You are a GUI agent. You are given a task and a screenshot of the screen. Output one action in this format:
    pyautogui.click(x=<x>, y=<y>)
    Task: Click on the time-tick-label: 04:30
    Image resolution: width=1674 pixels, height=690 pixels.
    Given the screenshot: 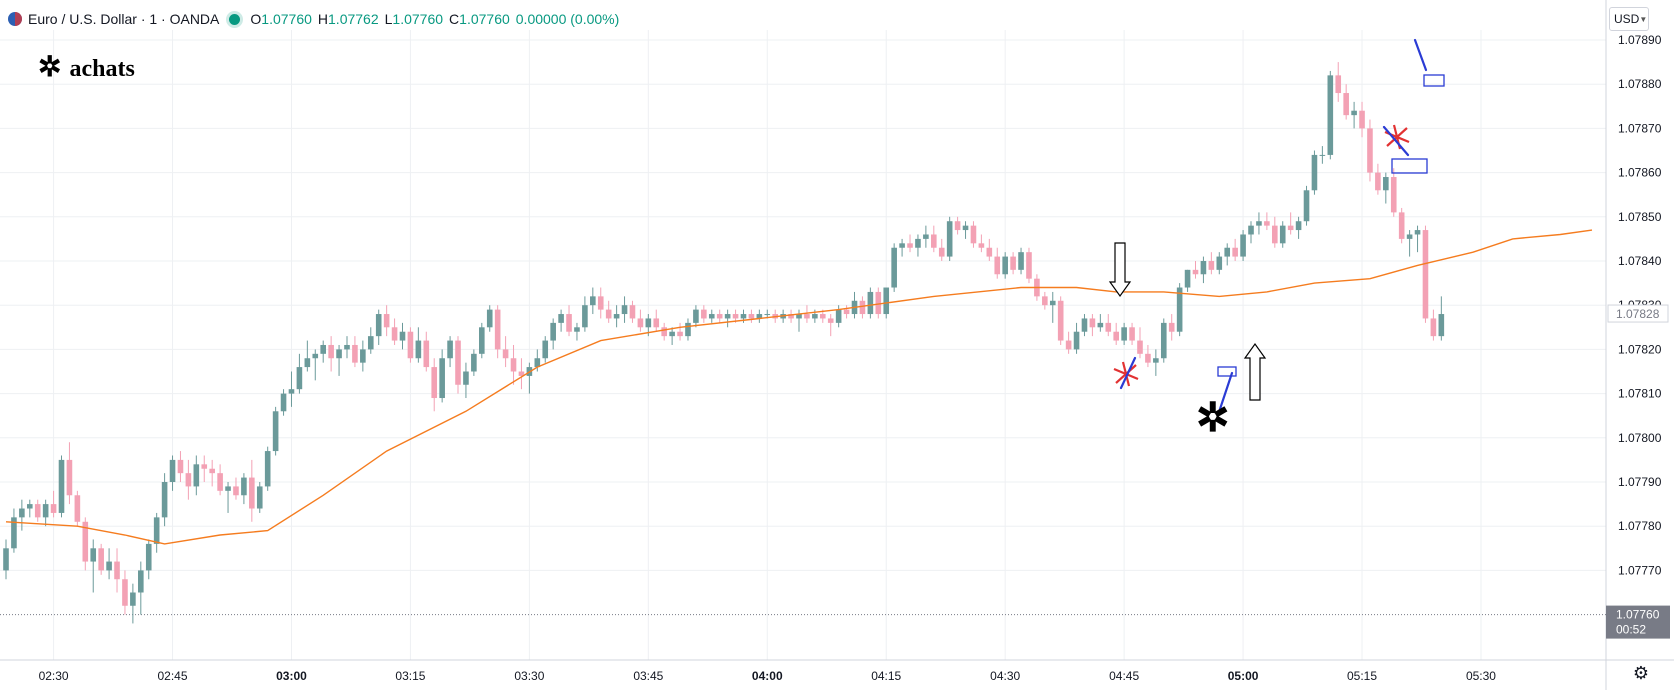 What is the action you would take?
    pyautogui.click(x=1005, y=676)
    